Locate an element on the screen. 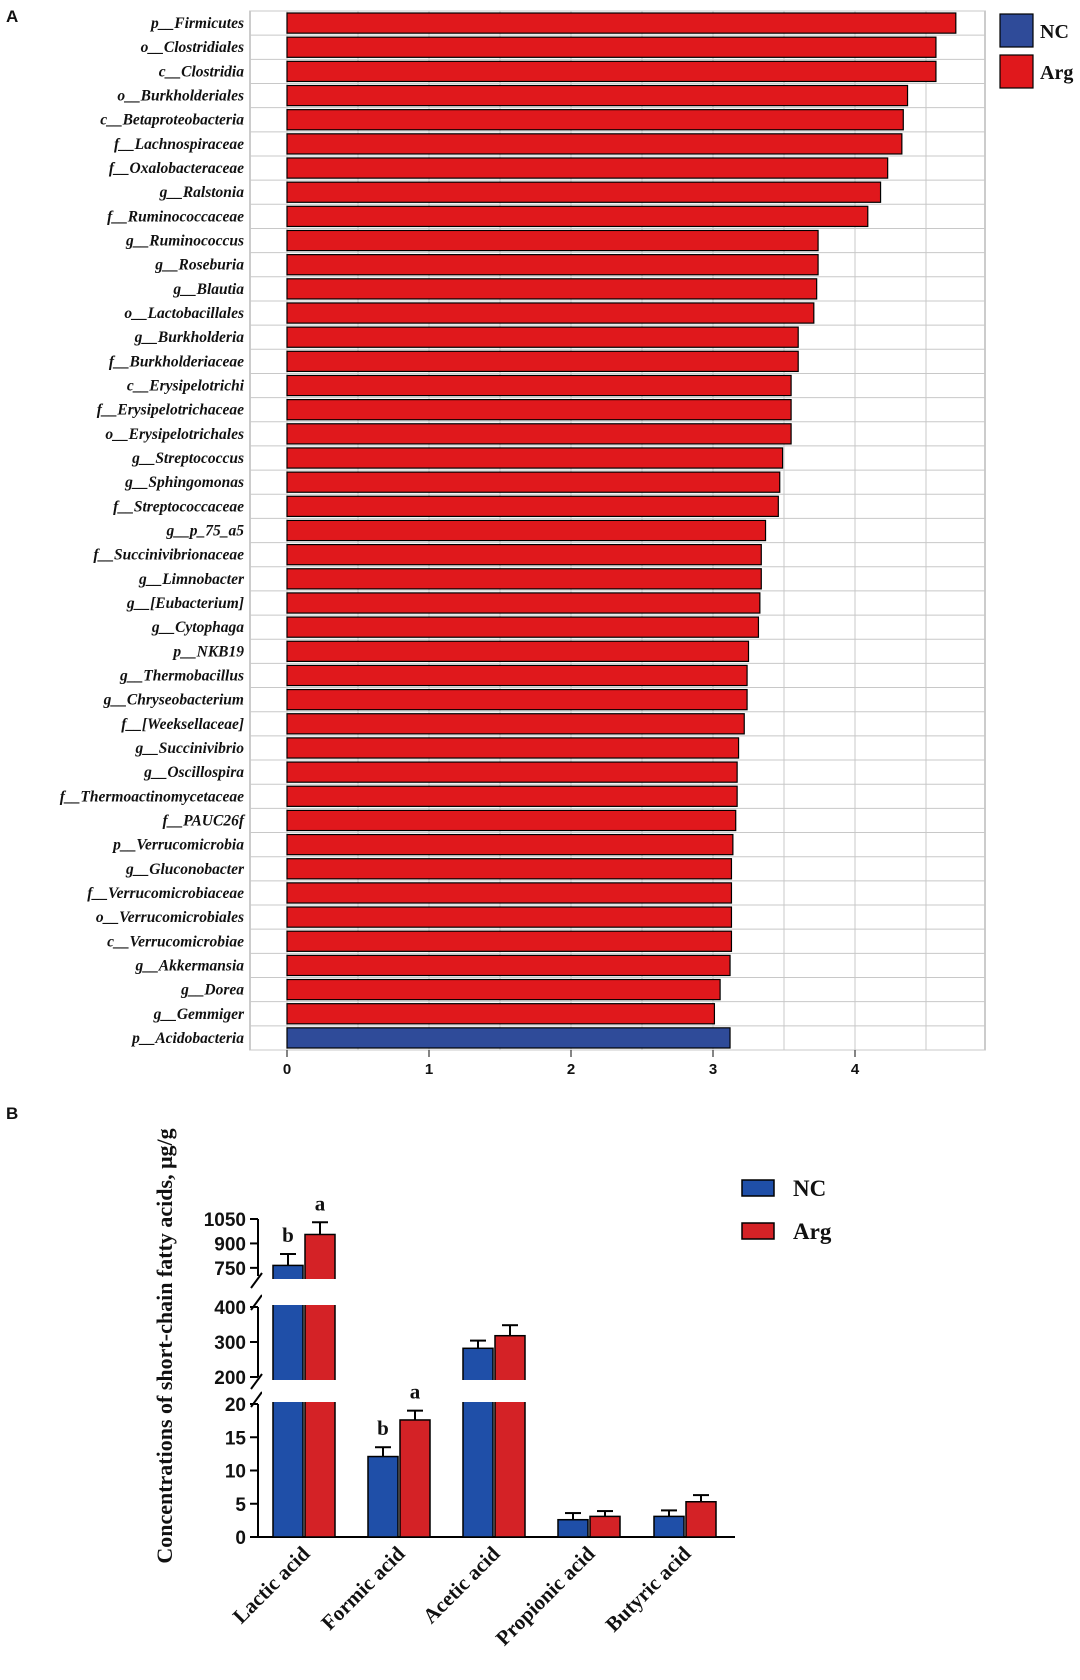  taxon-label: g__Streptococcus is located at coordinates (187, 458).